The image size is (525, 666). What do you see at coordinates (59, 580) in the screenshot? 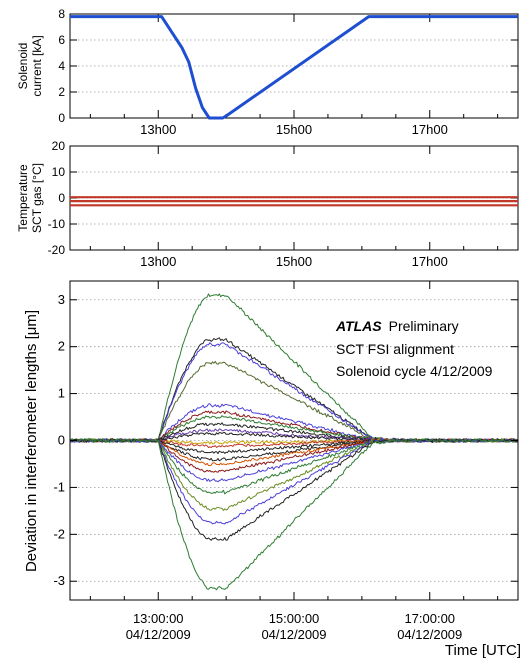
I see `y-tick-label: -3` at bounding box center [59, 580].